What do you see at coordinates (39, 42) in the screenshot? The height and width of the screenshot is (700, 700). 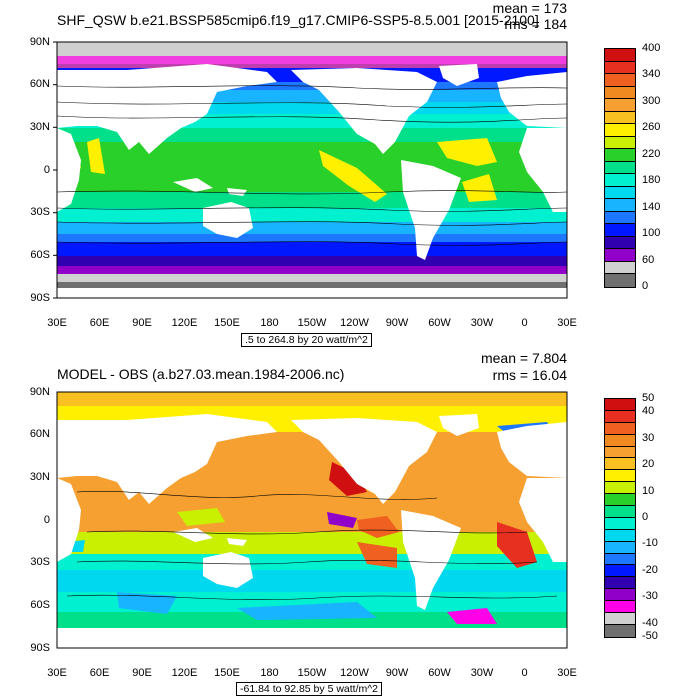 I see `panel1-ytick: 90N` at bounding box center [39, 42].